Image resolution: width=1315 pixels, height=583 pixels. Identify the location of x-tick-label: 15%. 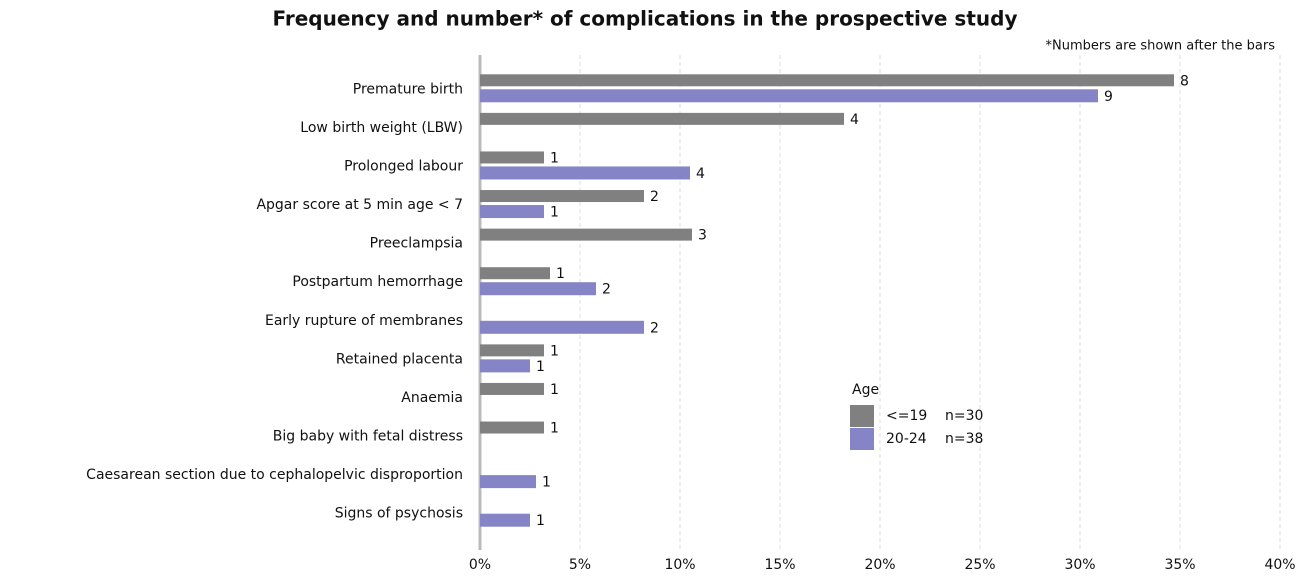
(779, 565).